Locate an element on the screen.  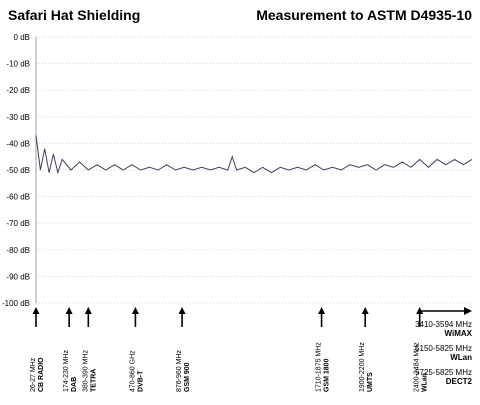
y-tick-label: -80 dB is located at coordinates (18, 250).